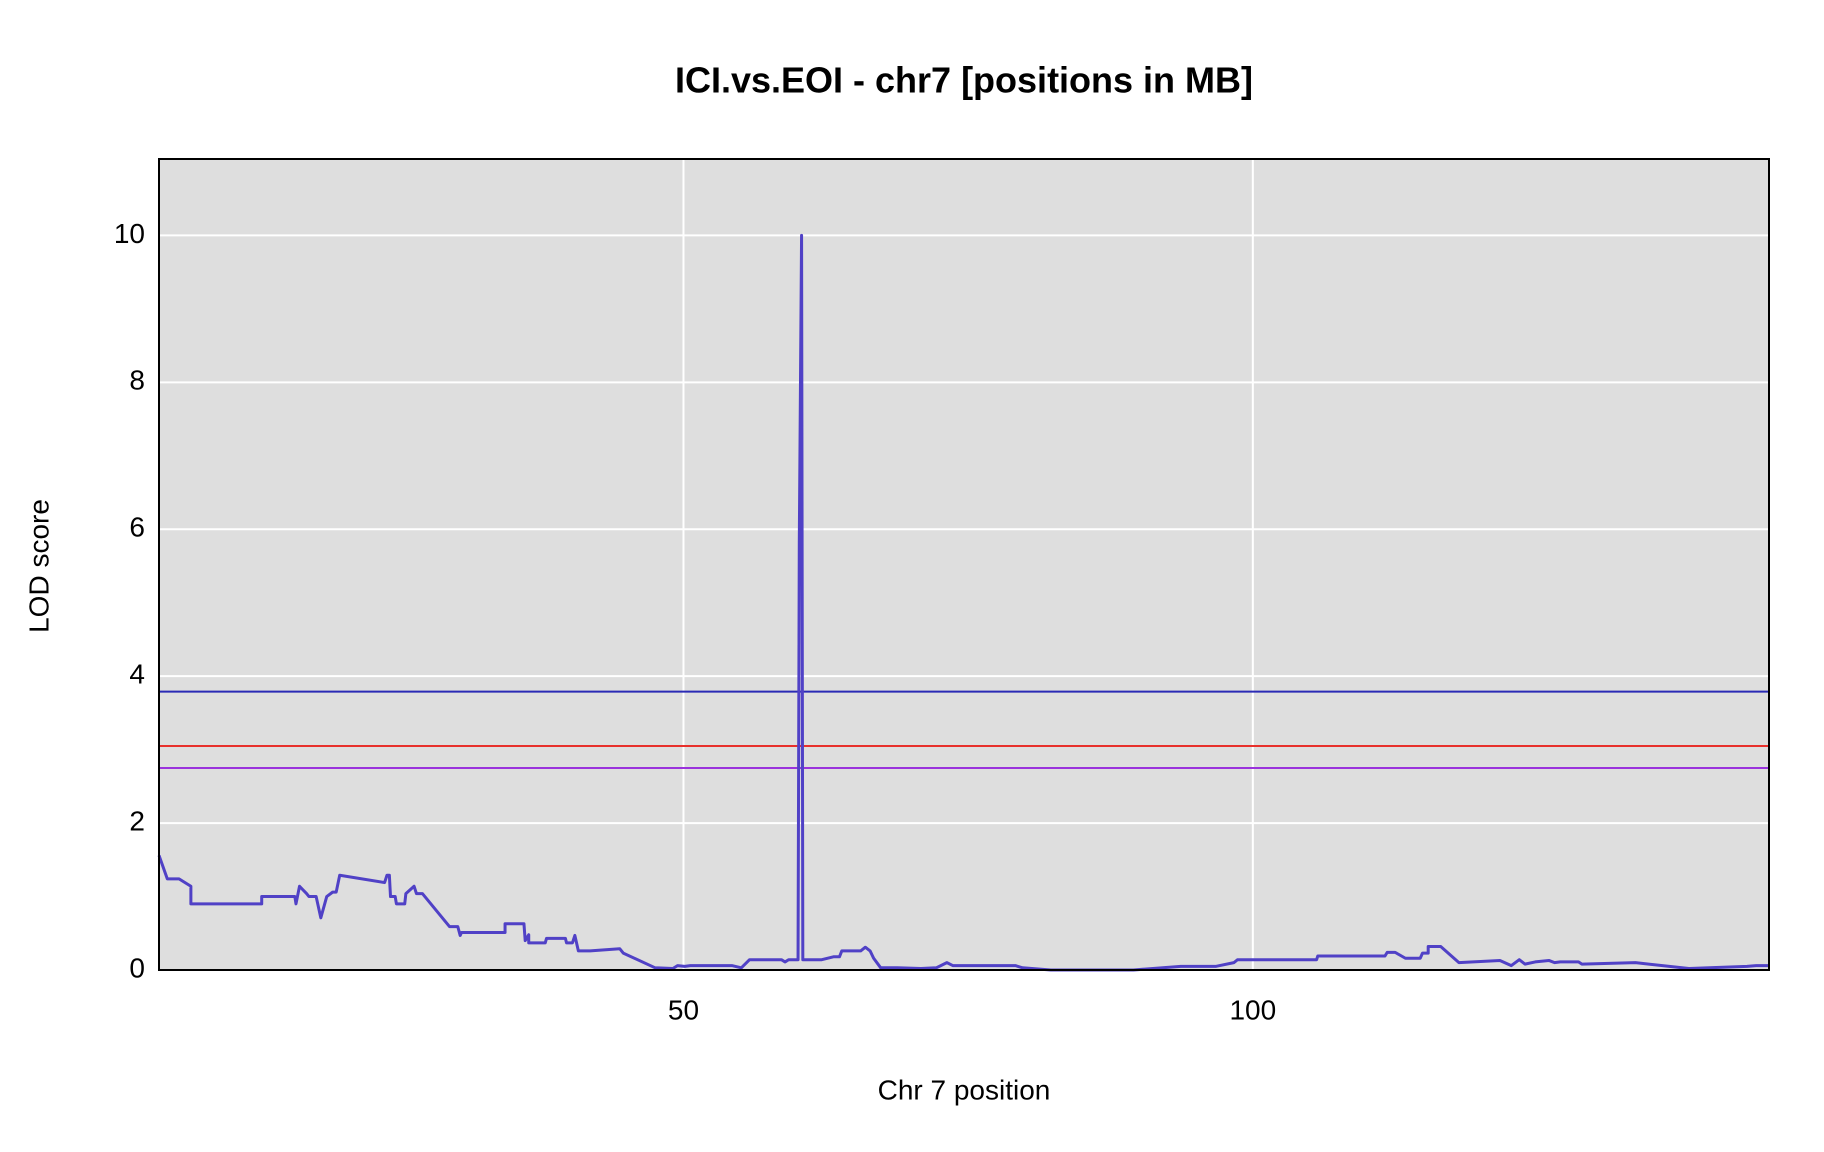 This screenshot has height=1152, width=1824. What do you see at coordinates (964, 80) in the screenshot?
I see `chart-title: ICI.vs.EOI - chr7 [positions in MB]` at bounding box center [964, 80].